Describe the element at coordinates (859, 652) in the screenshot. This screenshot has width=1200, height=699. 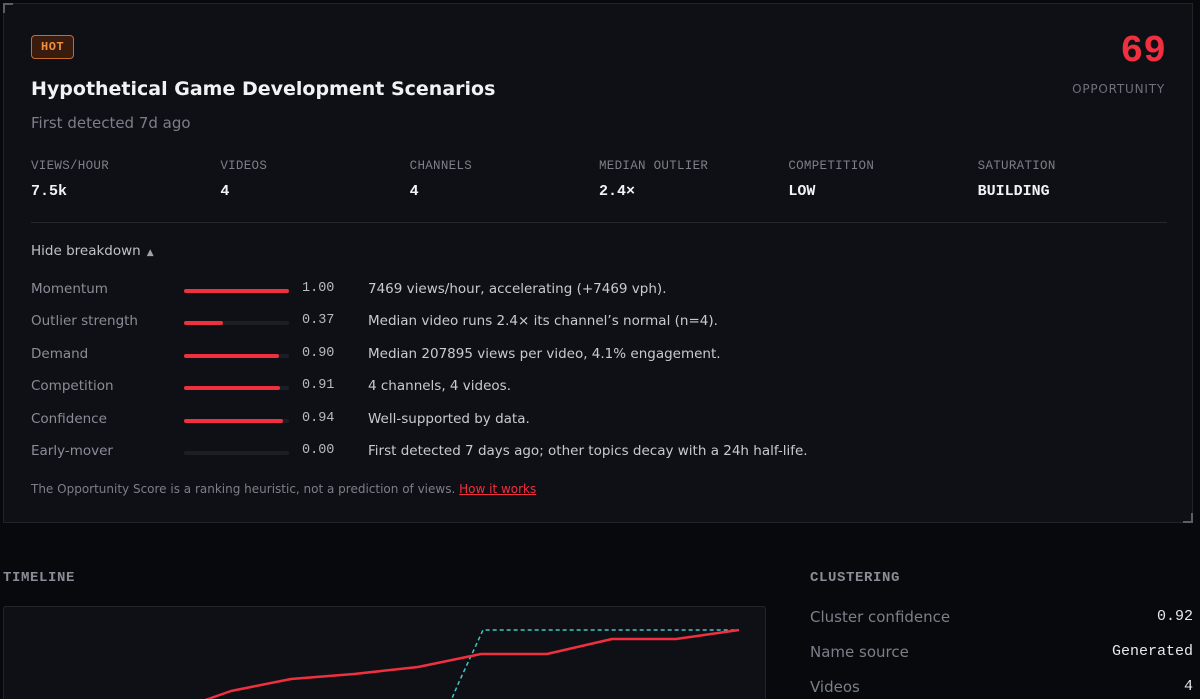
I see `clustering-label: Name source` at that location.